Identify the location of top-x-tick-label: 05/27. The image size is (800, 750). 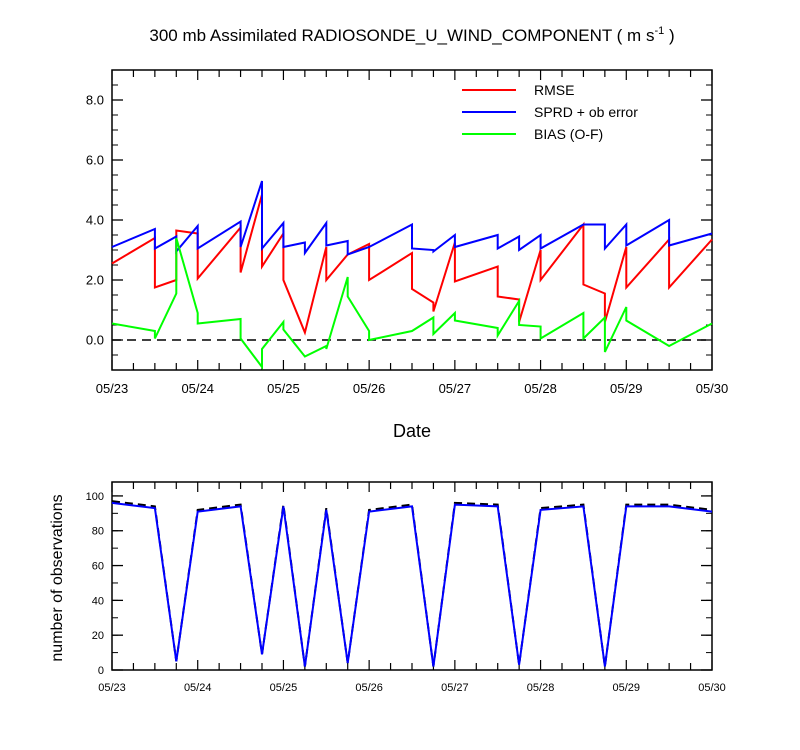
(455, 388).